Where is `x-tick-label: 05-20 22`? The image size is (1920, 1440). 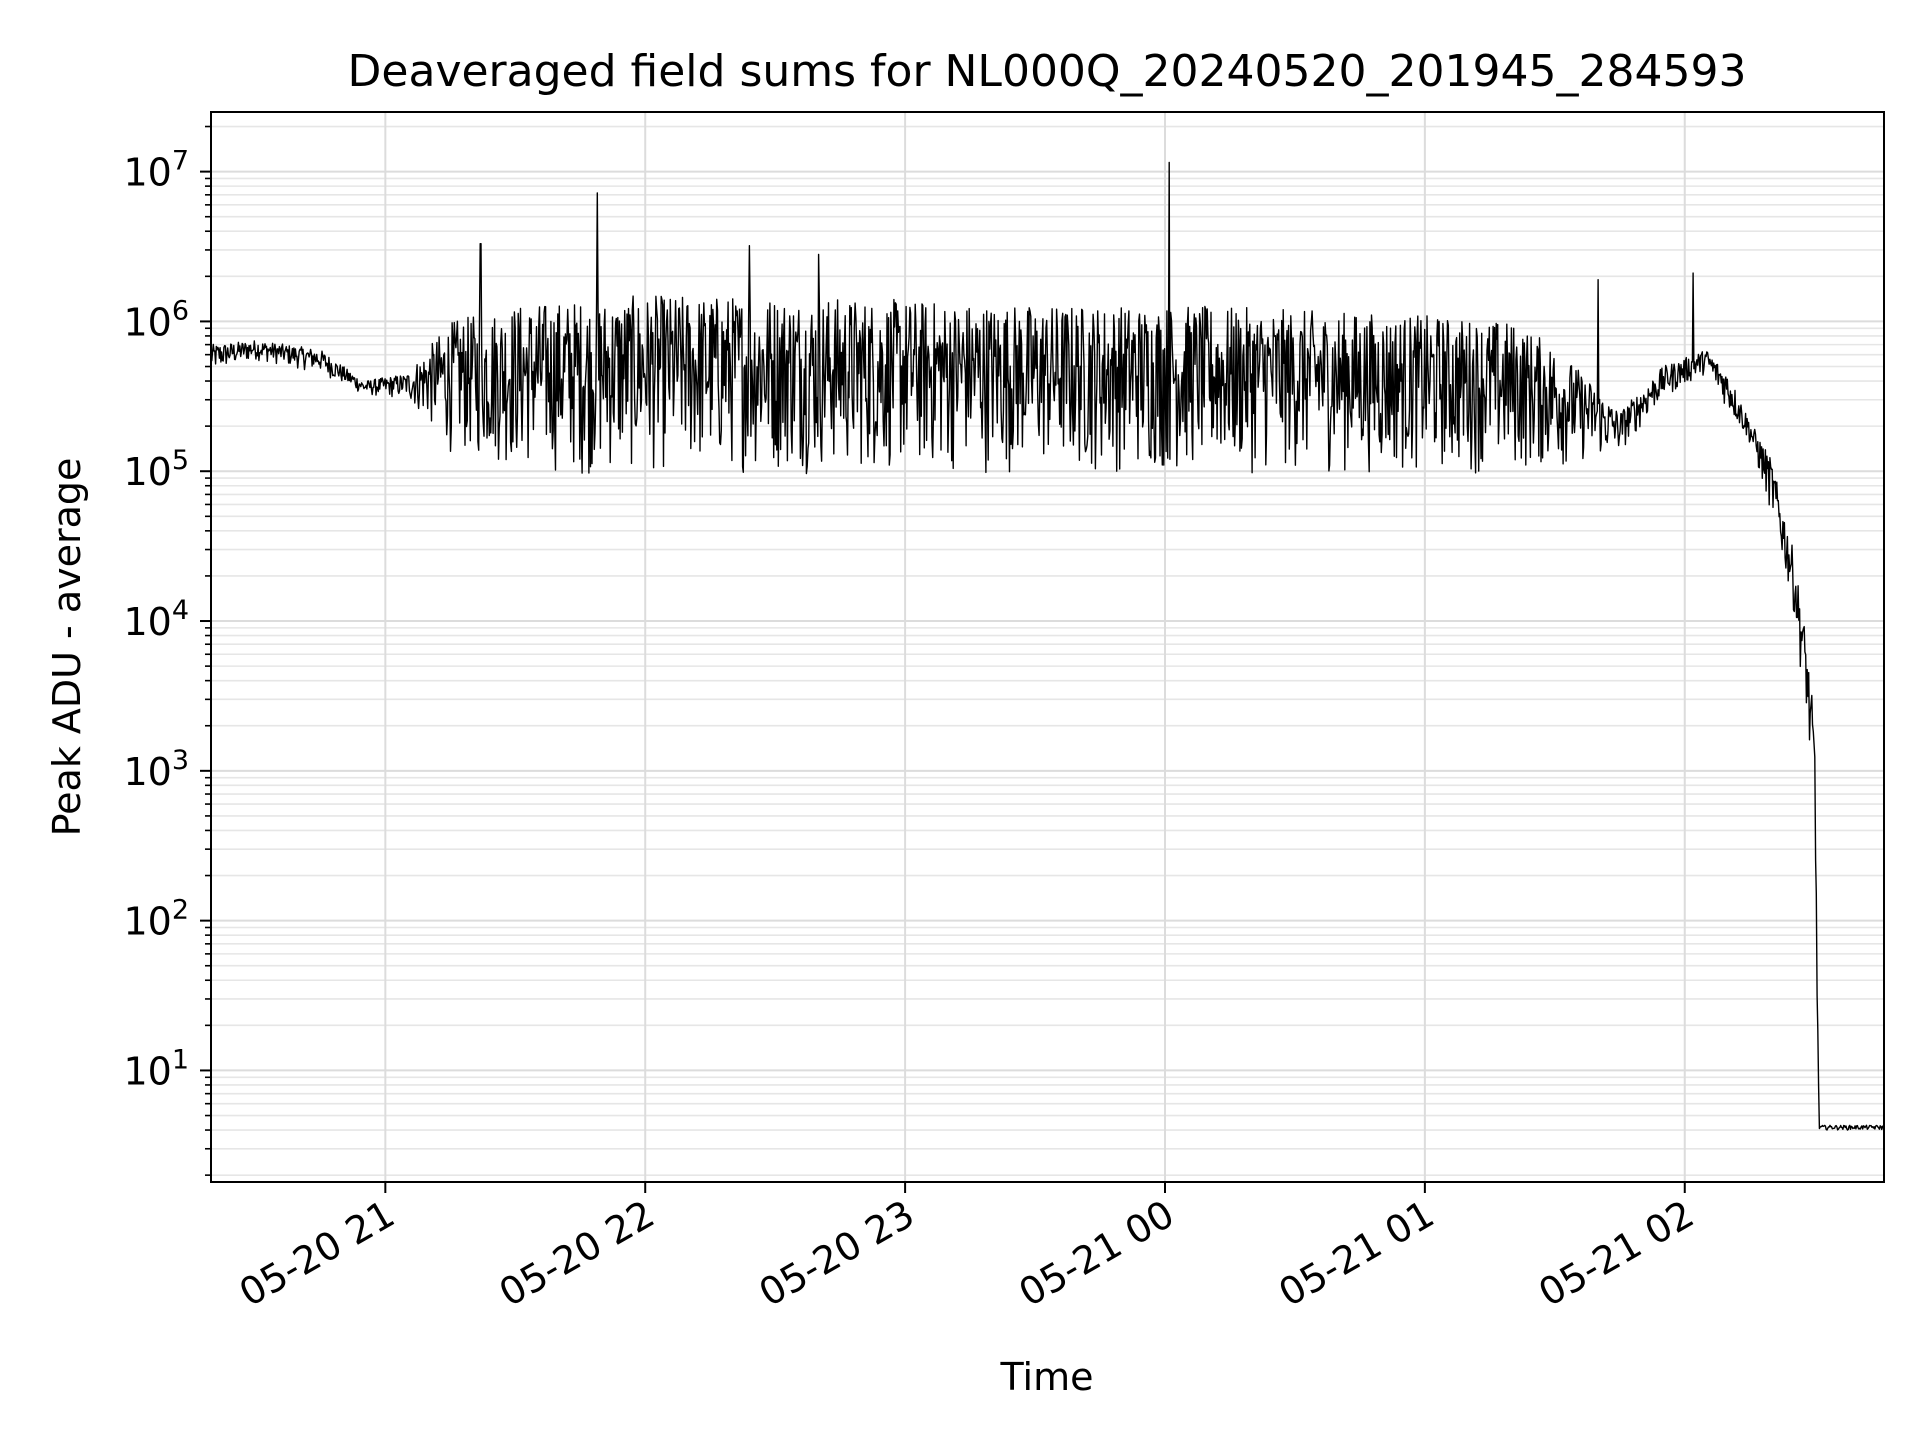
x-tick-label: 05-20 22 is located at coordinates (577, 1254).